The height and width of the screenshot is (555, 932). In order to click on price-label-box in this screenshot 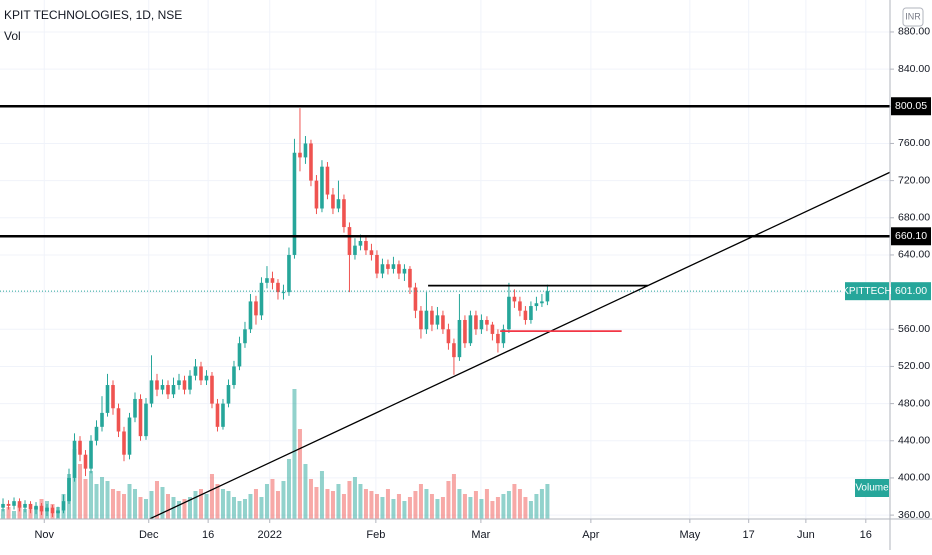, I will do `click(911, 291)`.